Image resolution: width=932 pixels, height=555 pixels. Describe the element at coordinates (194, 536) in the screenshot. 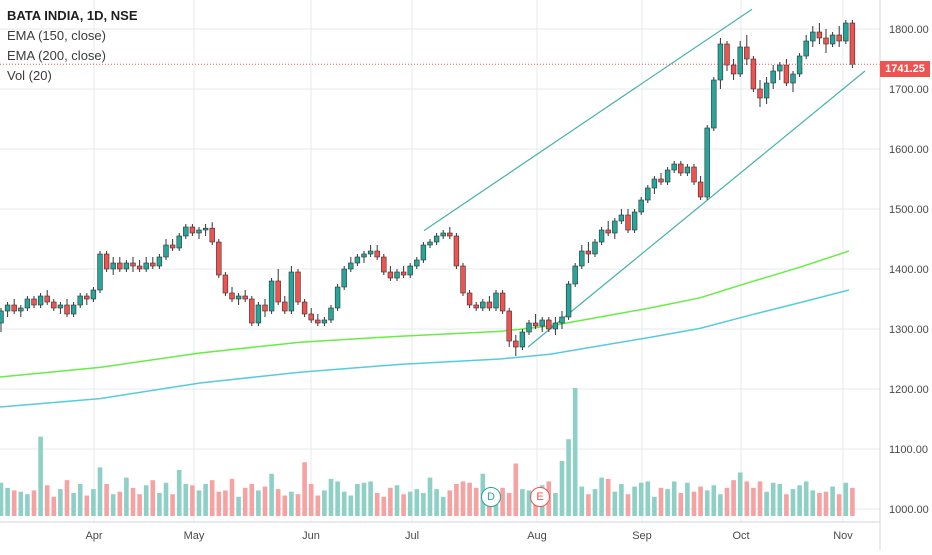

I see `x-tick-label: May` at that location.